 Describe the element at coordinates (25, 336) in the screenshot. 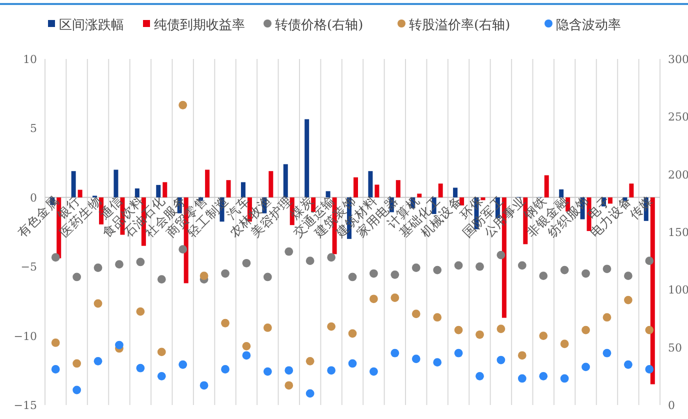

I see `y-tick-label: −10` at that location.